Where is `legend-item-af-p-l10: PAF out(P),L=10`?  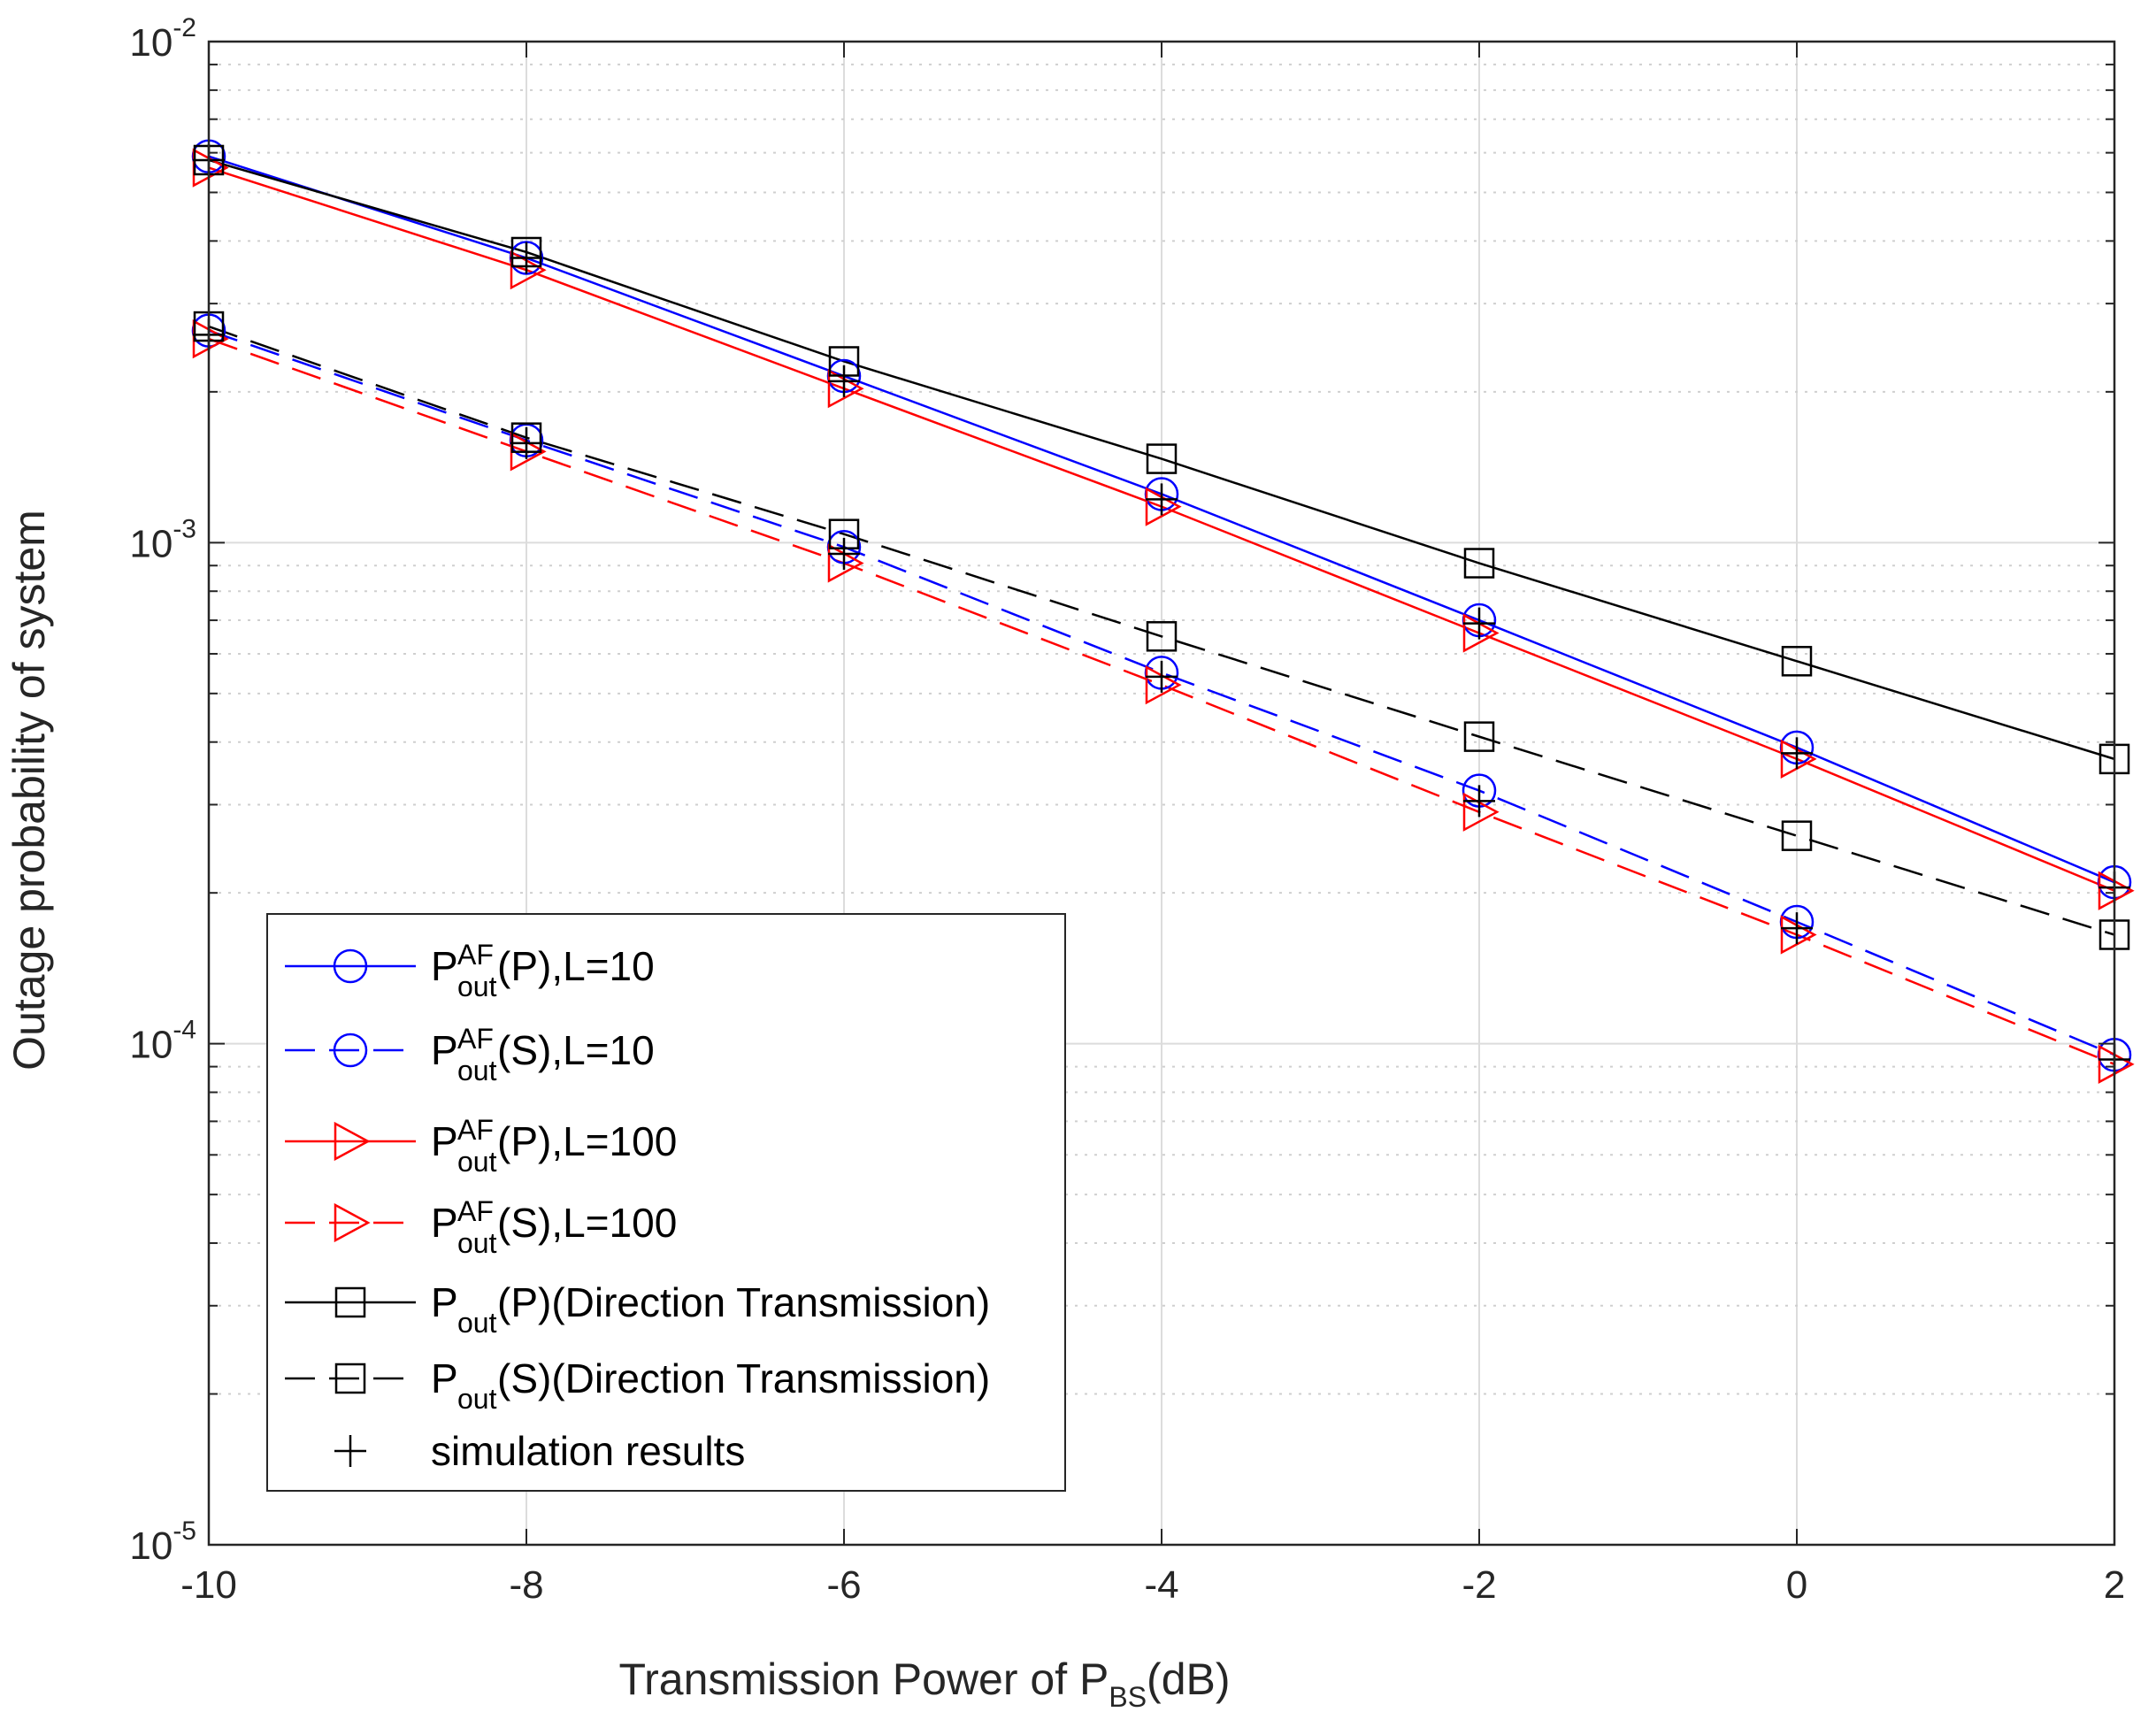 legend-item-af-p-l10: PAF out(P),L=10 is located at coordinates (470, 971).